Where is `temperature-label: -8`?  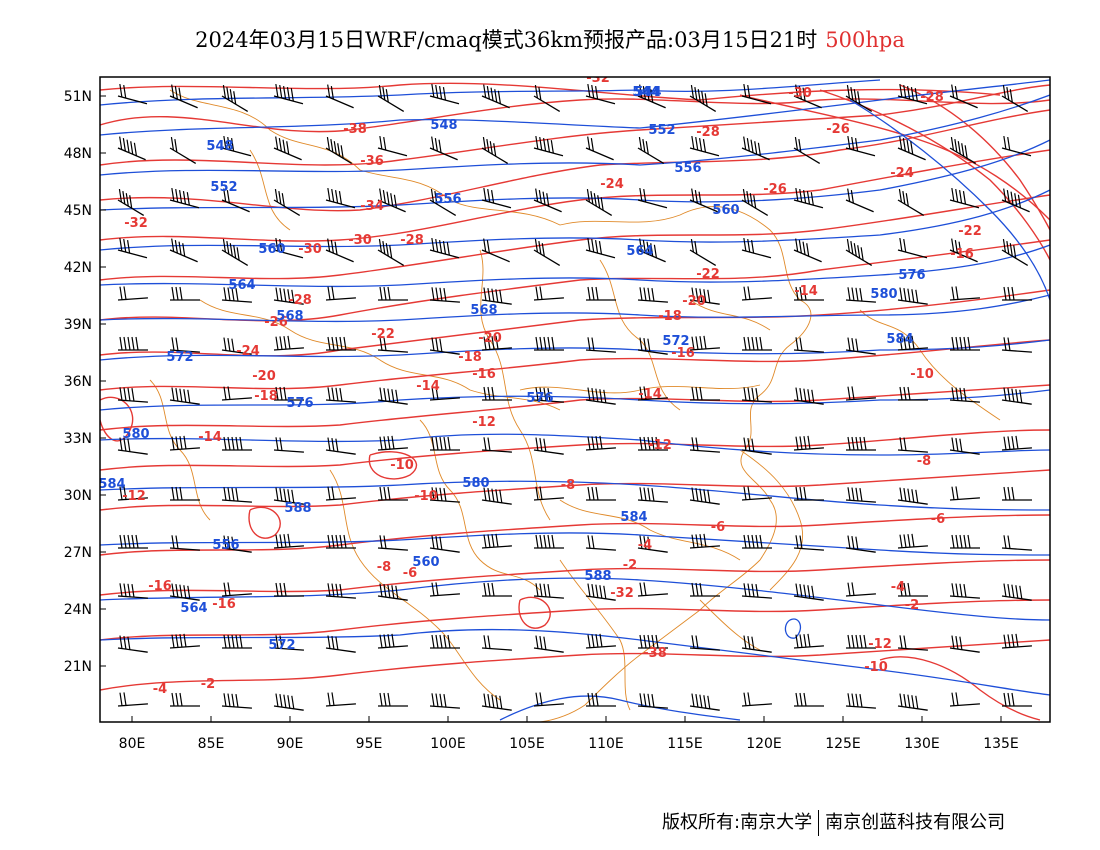
temperature-label: -8 is located at coordinates (568, 485).